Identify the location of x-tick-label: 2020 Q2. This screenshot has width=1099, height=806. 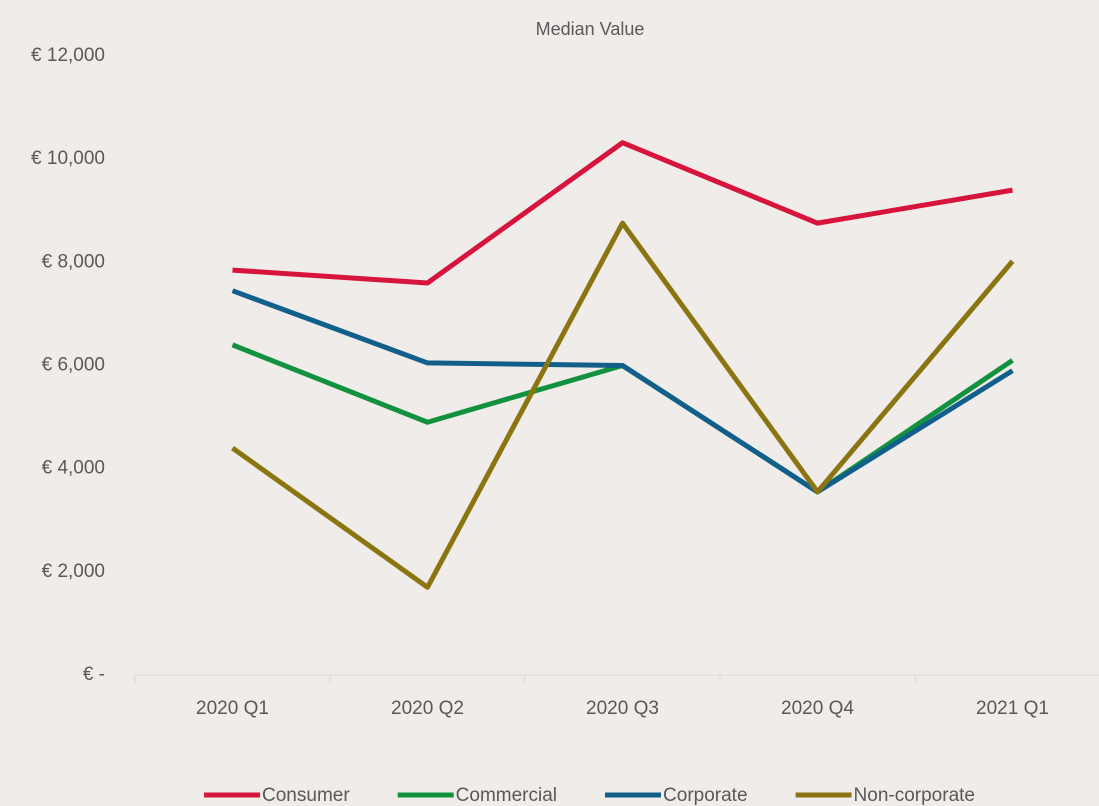
(427, 708).